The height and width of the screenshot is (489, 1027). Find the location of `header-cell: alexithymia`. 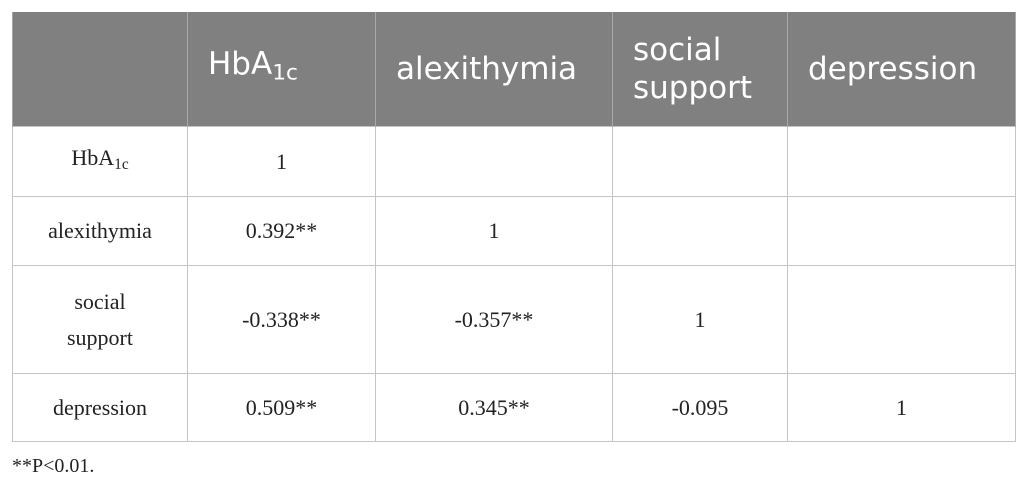

header-cell: alexithymia is located at coordinates (494, 69).